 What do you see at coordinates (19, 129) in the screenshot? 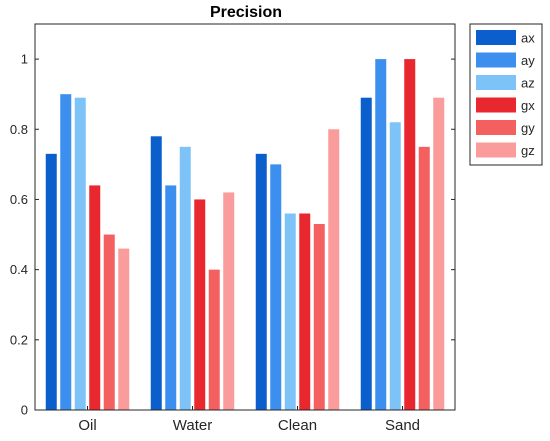
I see `y-tick-label: 0.8` at bounding box center [19, 129].